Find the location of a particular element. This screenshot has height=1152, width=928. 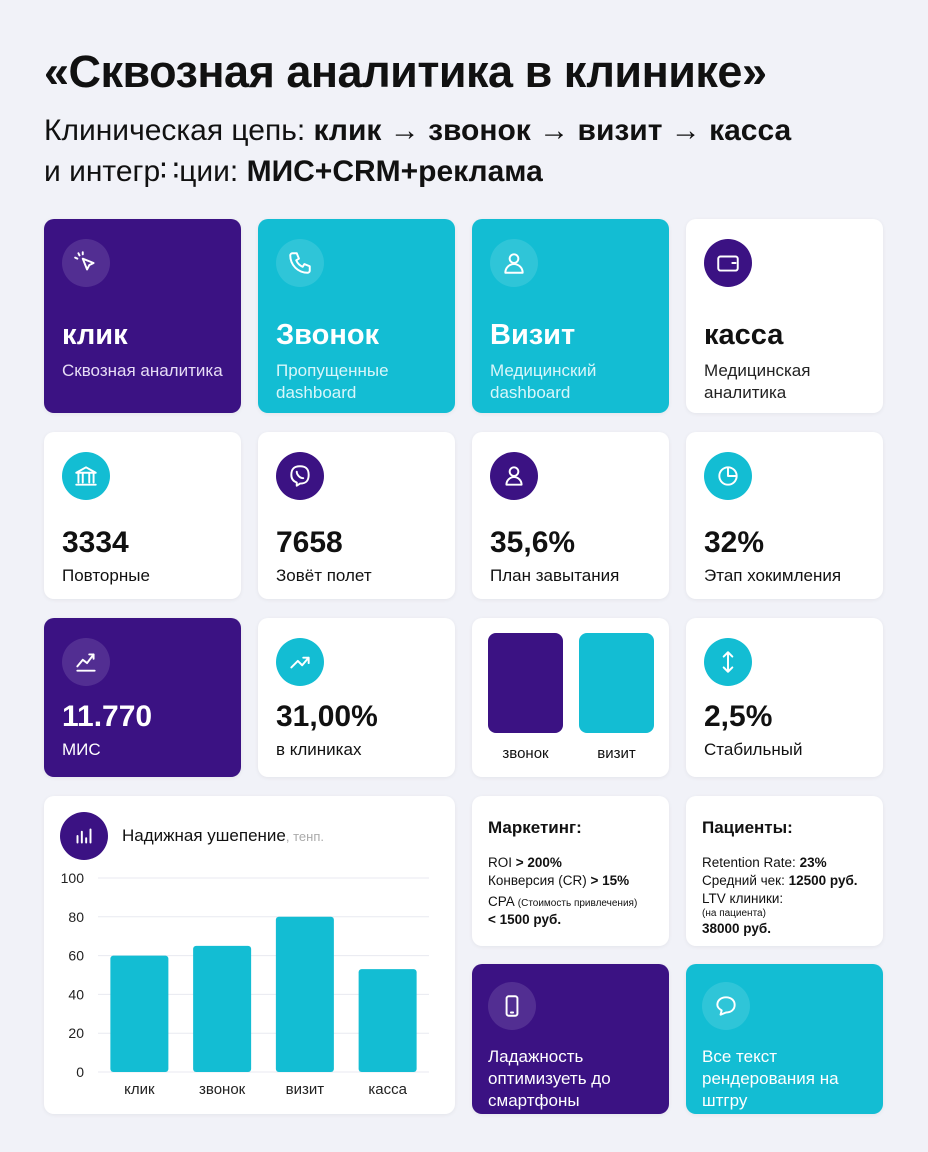

cr-line: Конверсия (CR) > 15% is located at coordinates (559, 880).